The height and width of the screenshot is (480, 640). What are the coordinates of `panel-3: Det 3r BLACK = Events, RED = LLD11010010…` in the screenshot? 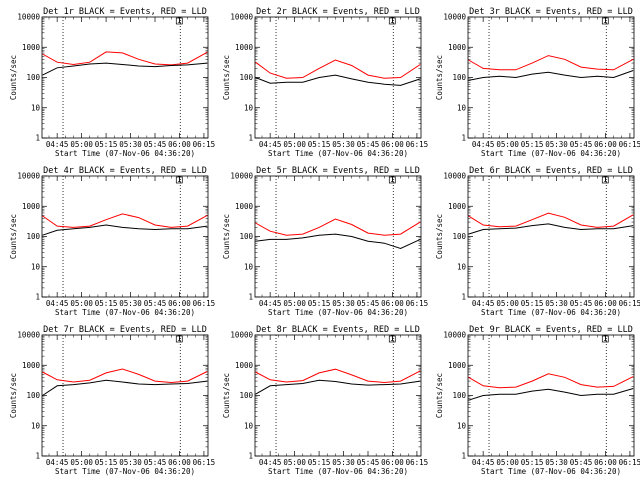 It's located at (537, 82).